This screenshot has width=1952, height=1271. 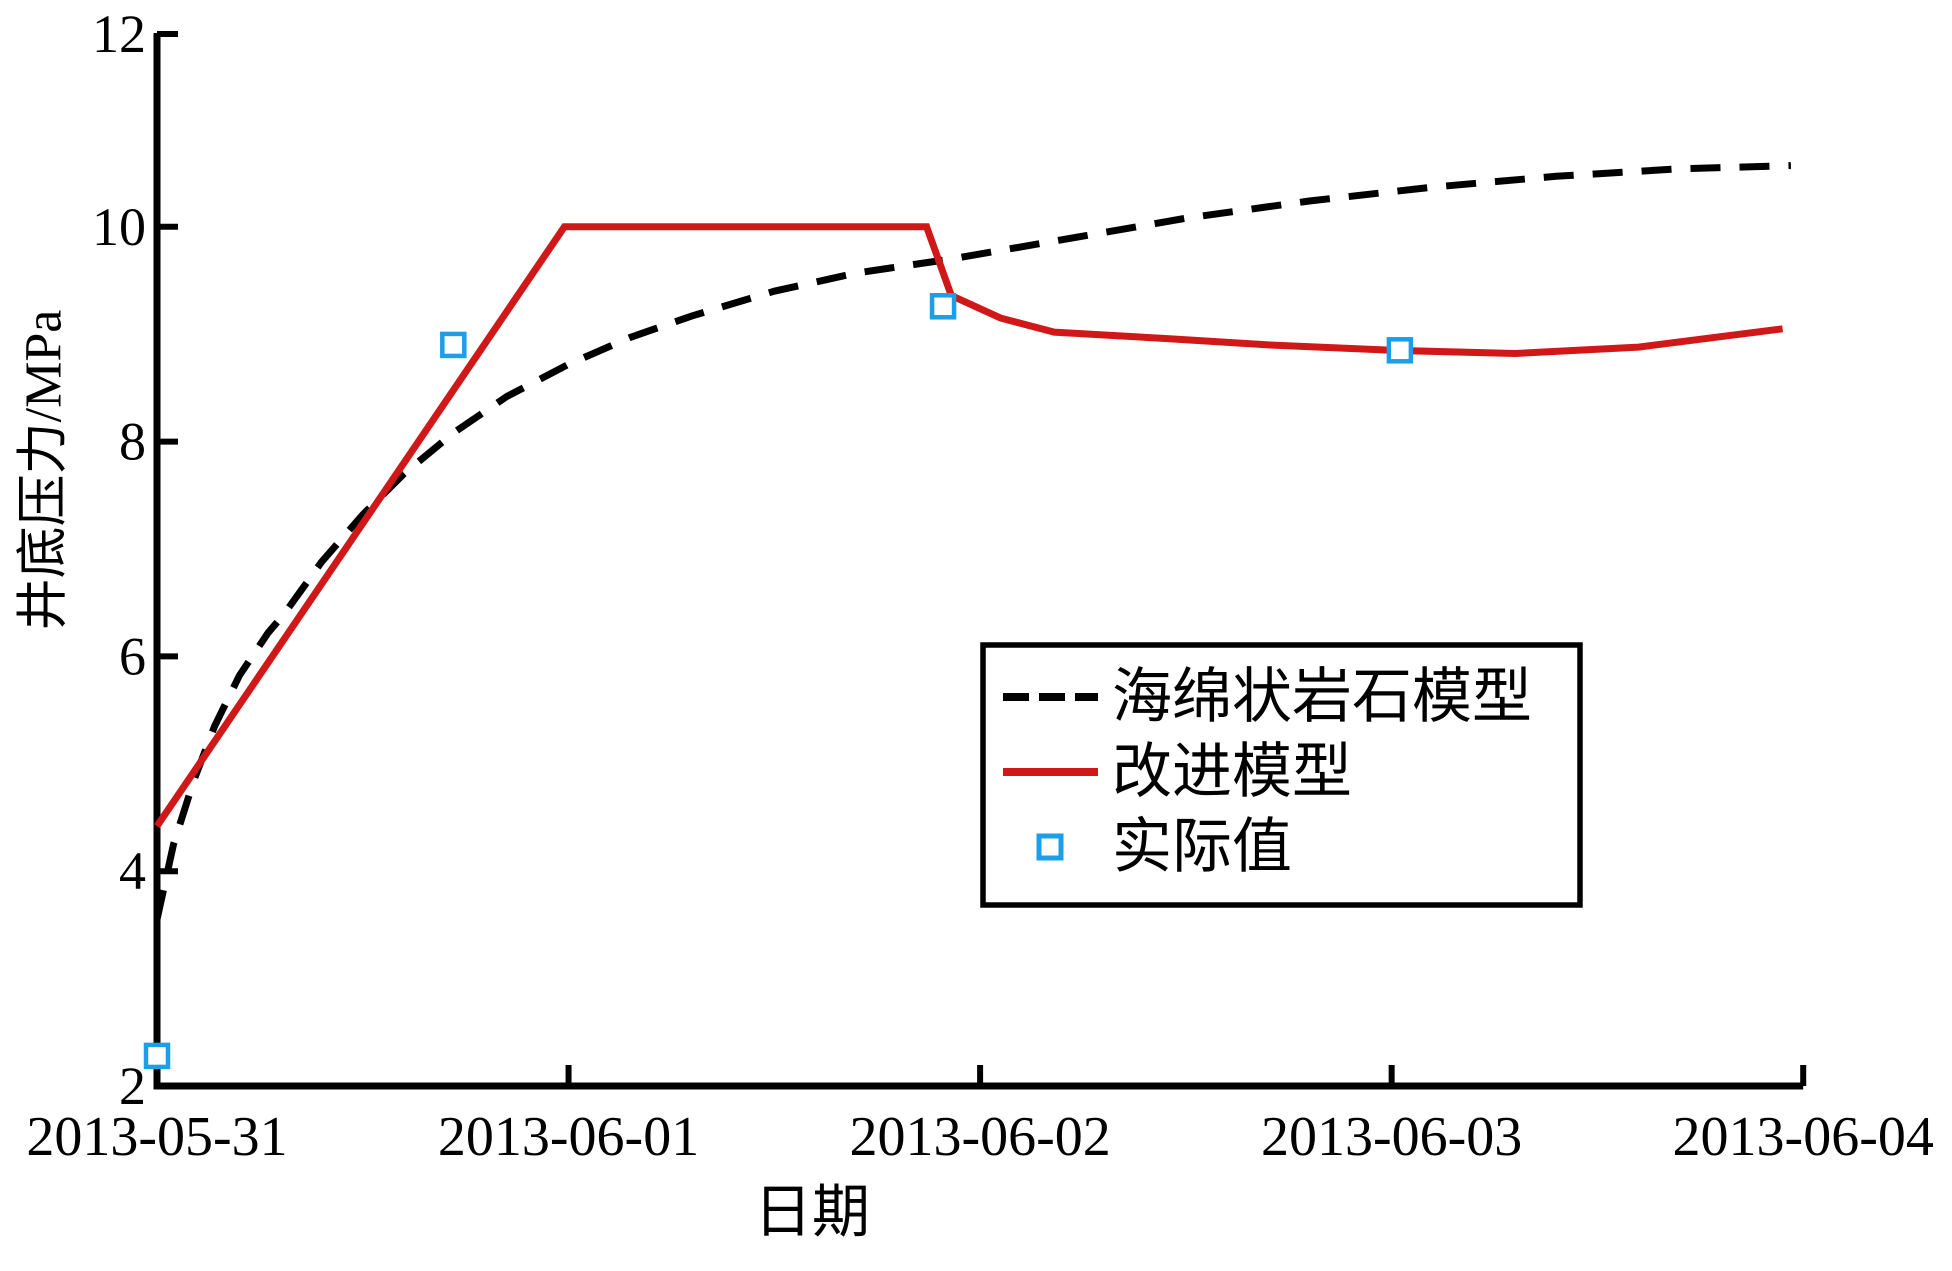 I want to click on y-tick-label: 12, so click(x=119, y=34).